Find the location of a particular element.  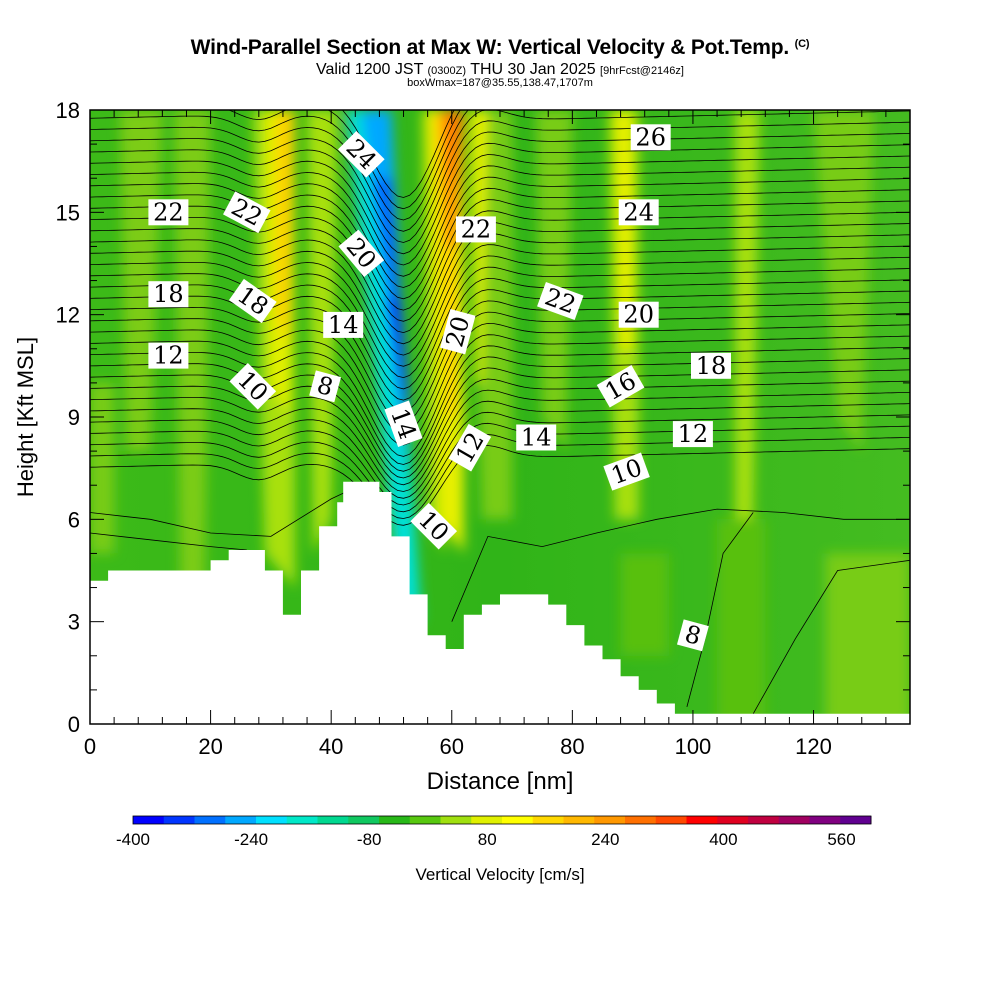

contour-label-text: 22 is located at coordinates (168, 212).